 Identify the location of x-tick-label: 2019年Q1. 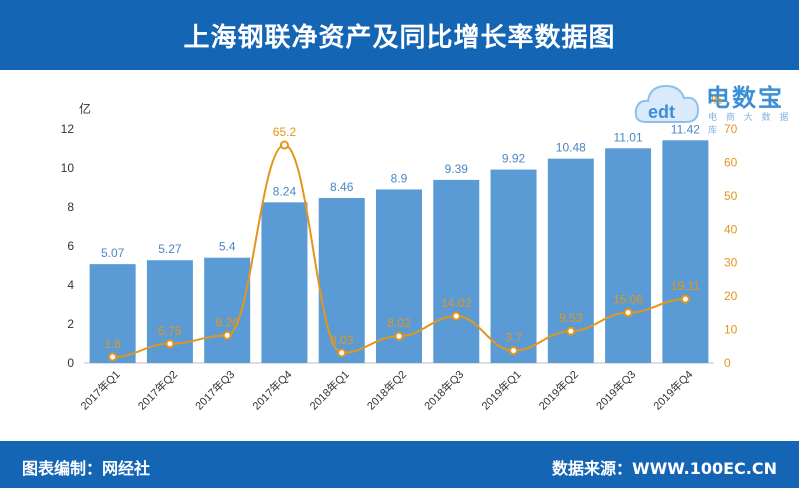
(500, 389).